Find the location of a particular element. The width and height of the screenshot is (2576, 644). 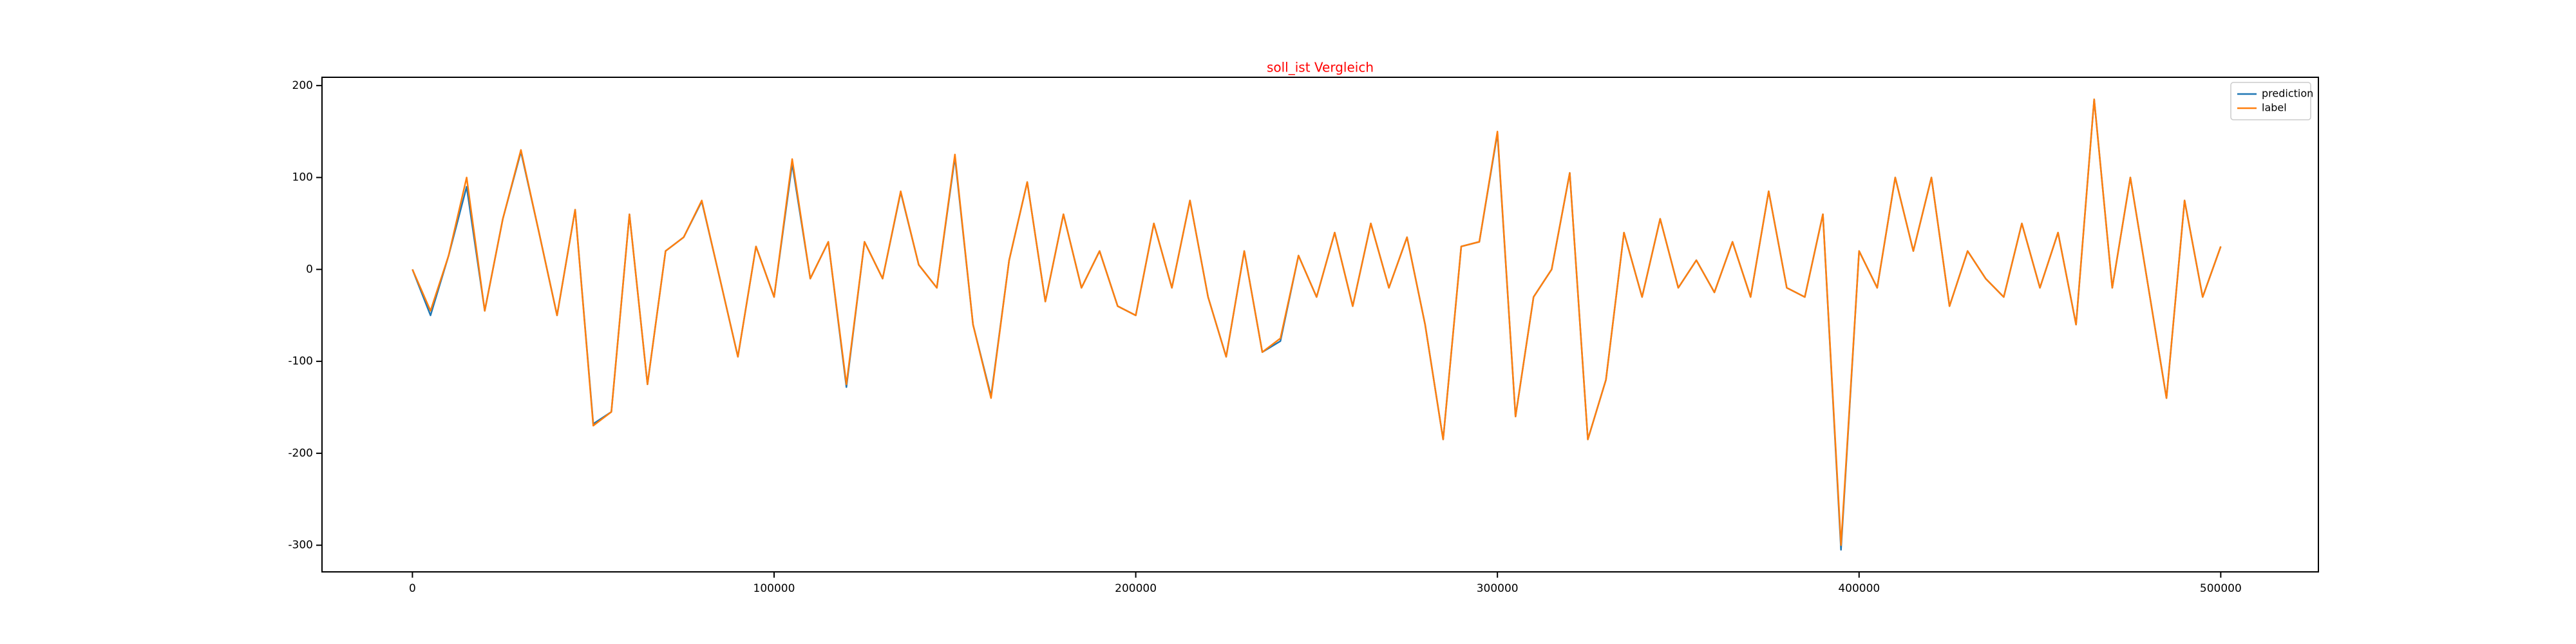

y-tick-label: -300 is located at coordinates (301, 545).